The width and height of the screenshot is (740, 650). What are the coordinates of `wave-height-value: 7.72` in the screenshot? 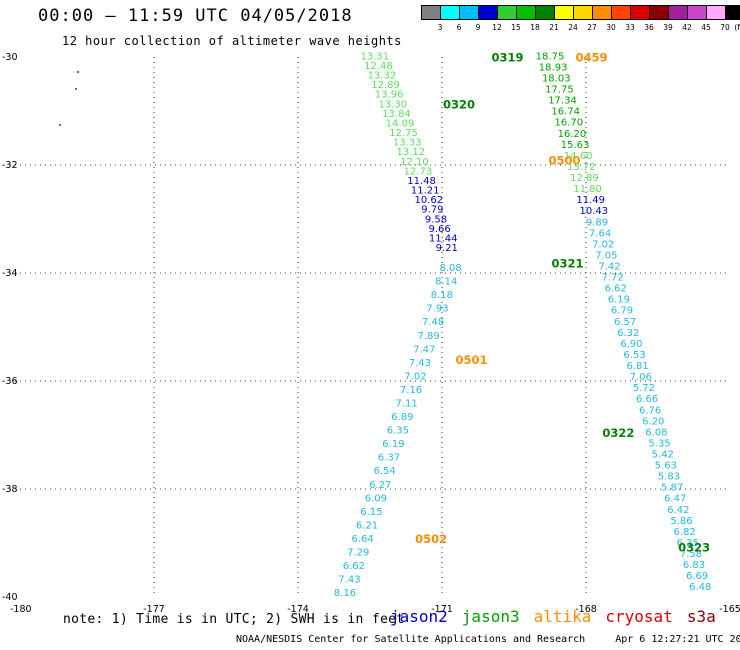 It's located at (612, 278).